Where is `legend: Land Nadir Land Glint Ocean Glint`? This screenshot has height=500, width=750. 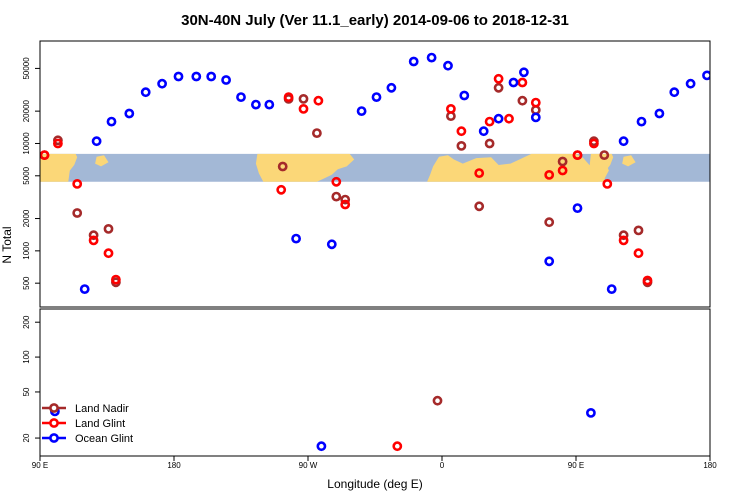 legend: Land Nadir Land Glint Ocean Glint is located at coordinates (87, 424).